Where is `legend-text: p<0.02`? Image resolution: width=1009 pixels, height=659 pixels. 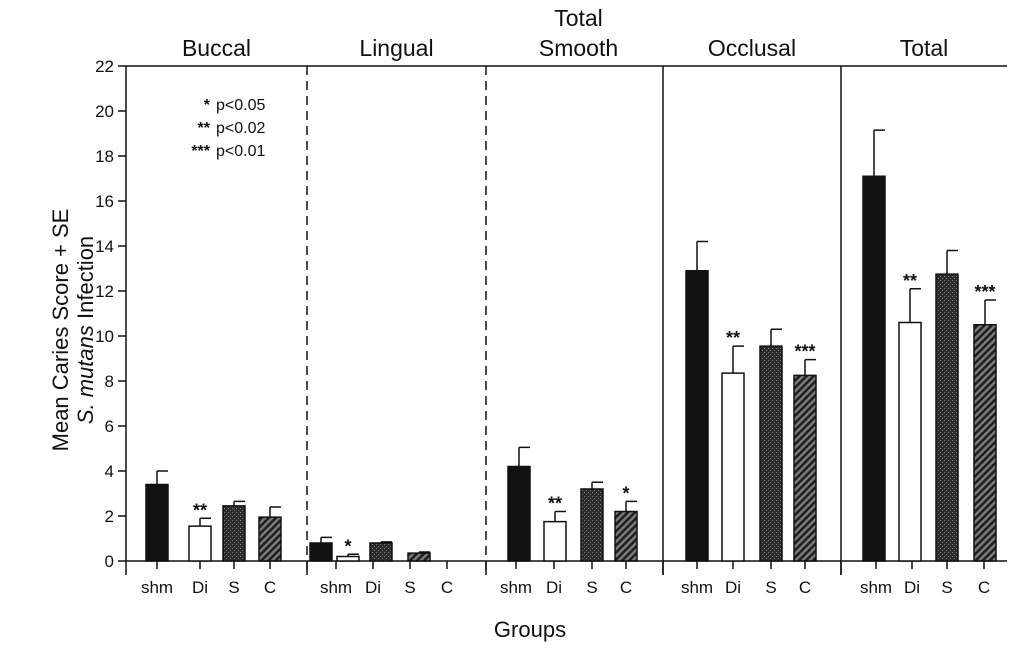
legend-text: p<0.02 is located at coordinates (241, 128).